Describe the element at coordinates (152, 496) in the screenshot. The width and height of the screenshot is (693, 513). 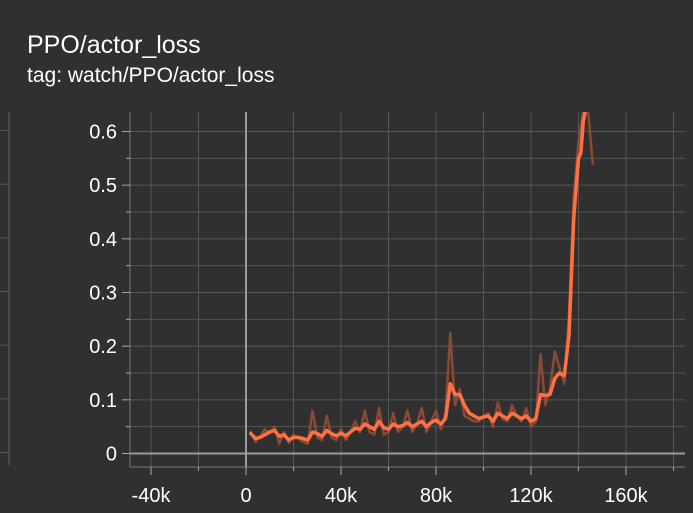
I see `x-tick-label: -40k` at that location.